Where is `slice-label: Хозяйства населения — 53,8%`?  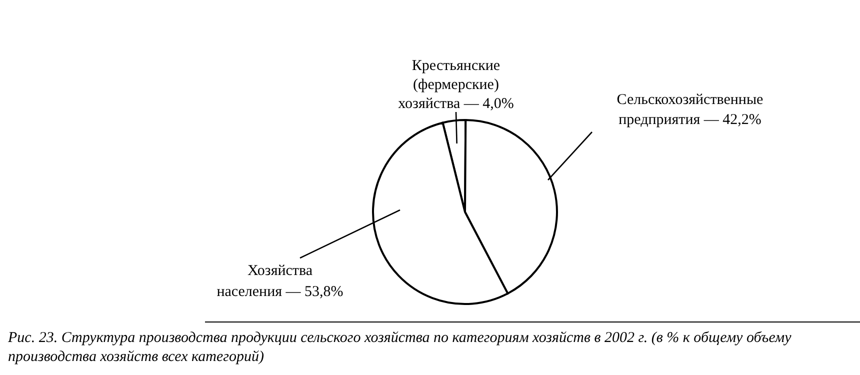 slice-label: Хозяйства населения — 53,8% is located at coordinates (280, 281).